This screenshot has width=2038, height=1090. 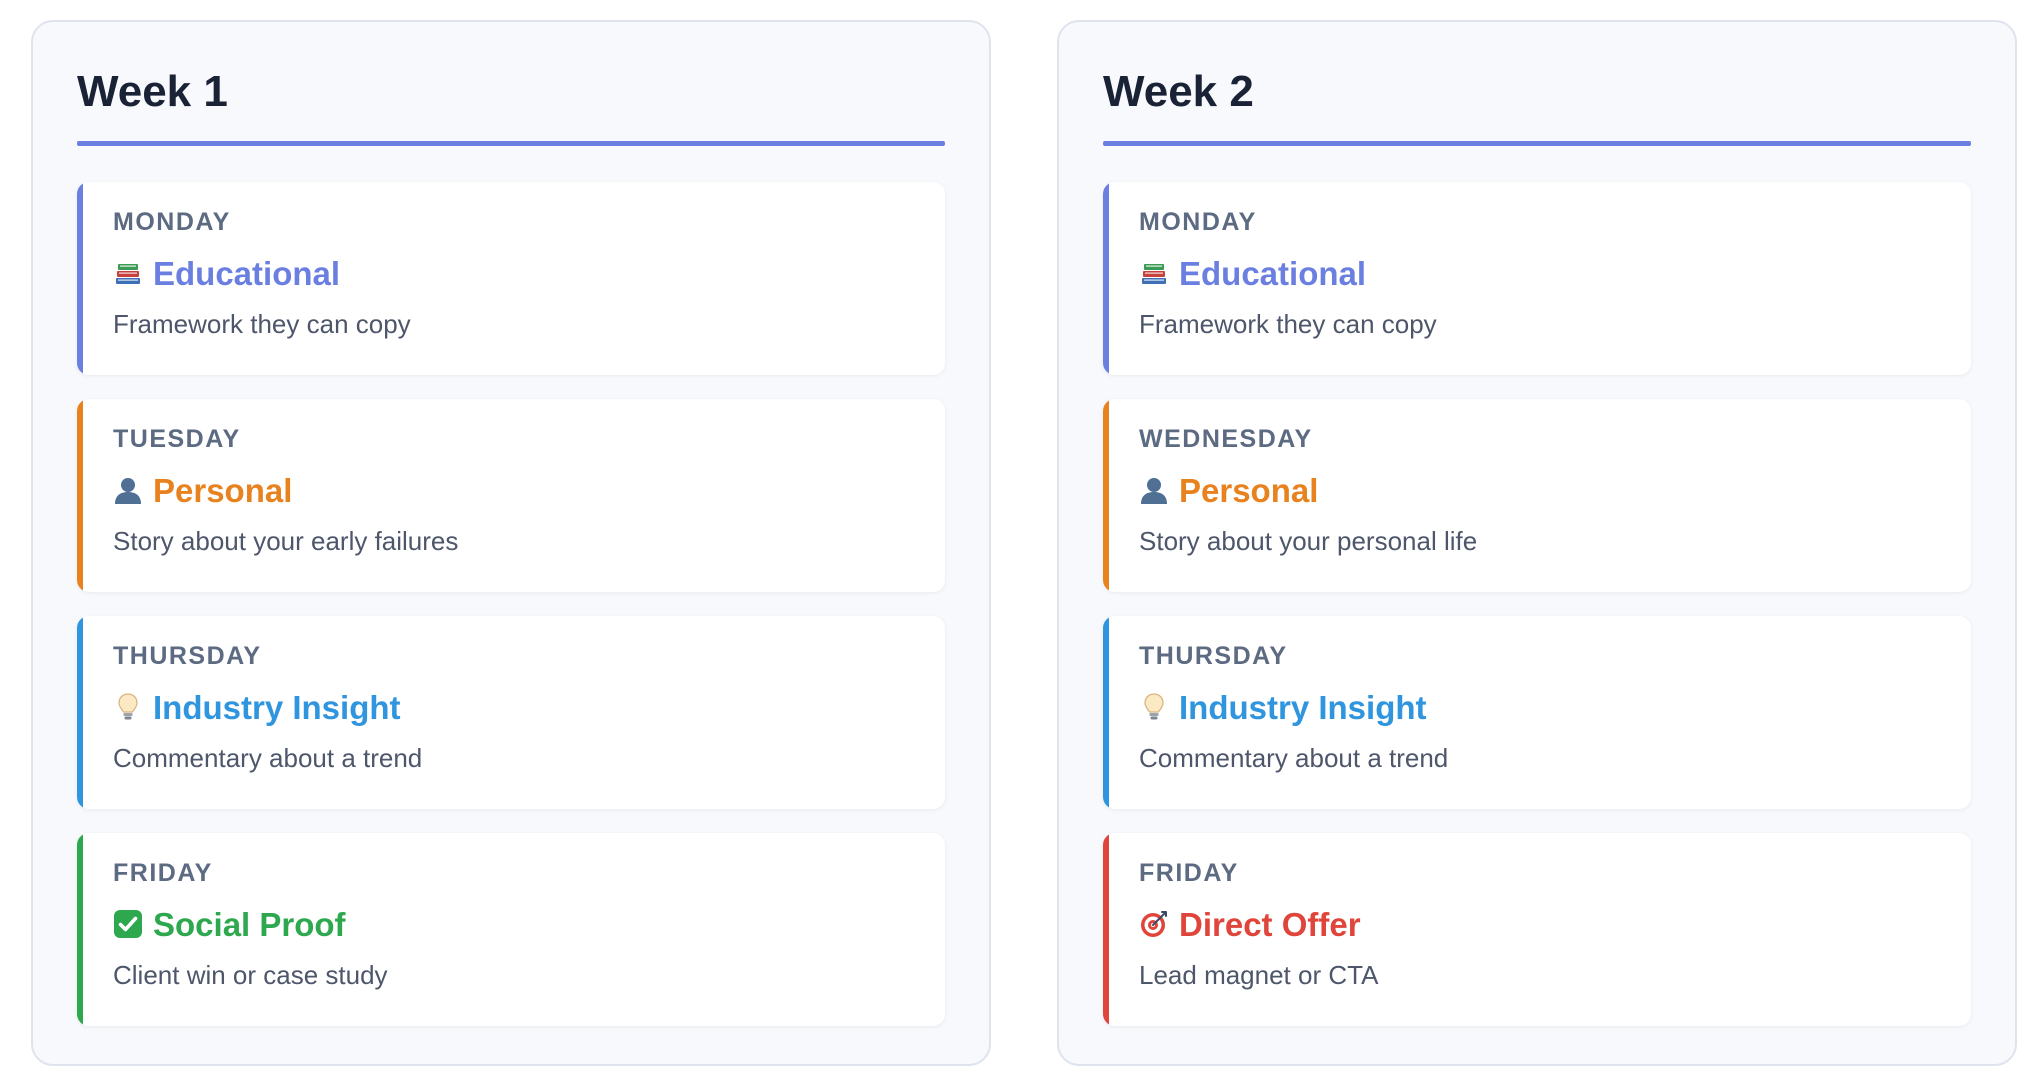 What do you see at coordinates (1270, 924) in the screenshot?
I see `post-type-label: Direct Offer` at bounding box center [1270, 924].